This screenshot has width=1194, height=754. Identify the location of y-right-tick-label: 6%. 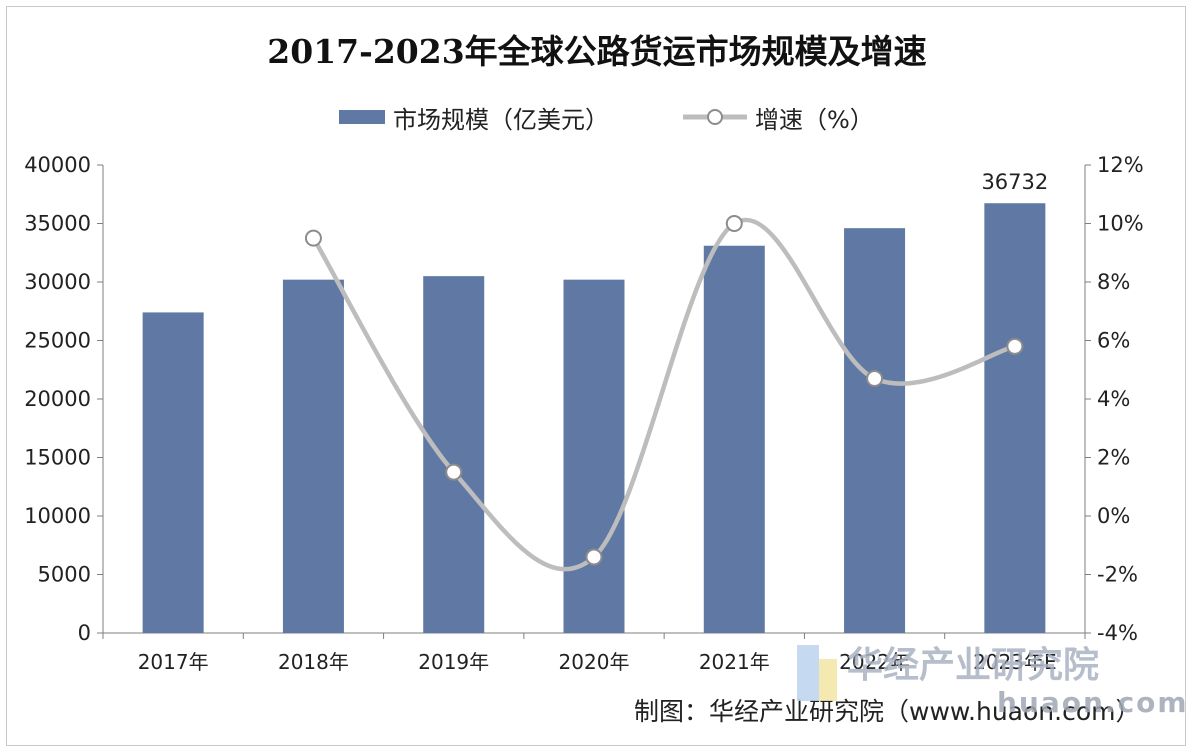
(1113, 341).